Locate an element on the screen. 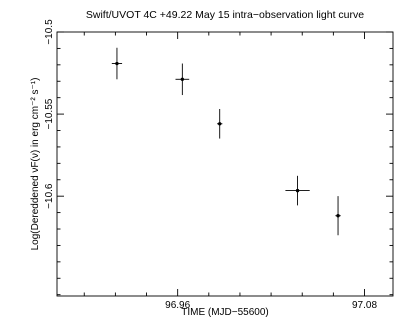 Image resolution: width=396 pixels, height=322 pixels. y-tick-label: −10.55 is located at coordinates (49, 113).